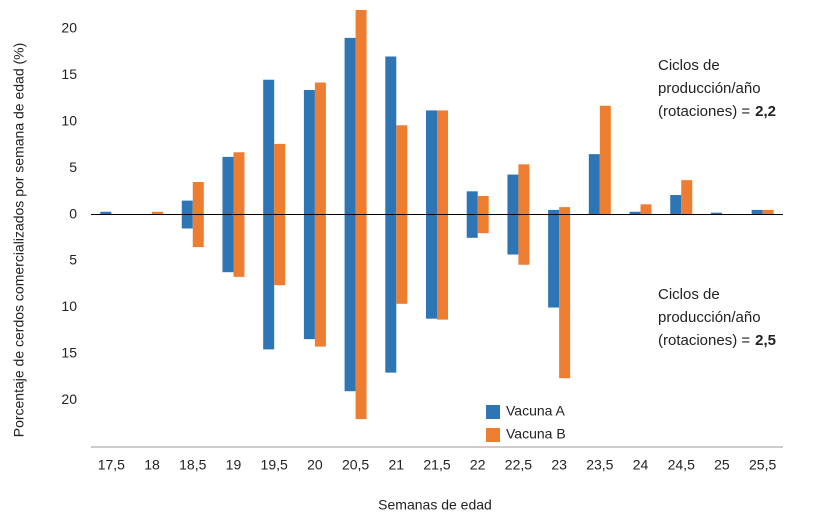 The width and height of the screenshot is (820, 532). What do you see at coordinates (315, 465) in the screenshot?
I see `x-tick-label: 20` at bounding box center [315, 465].